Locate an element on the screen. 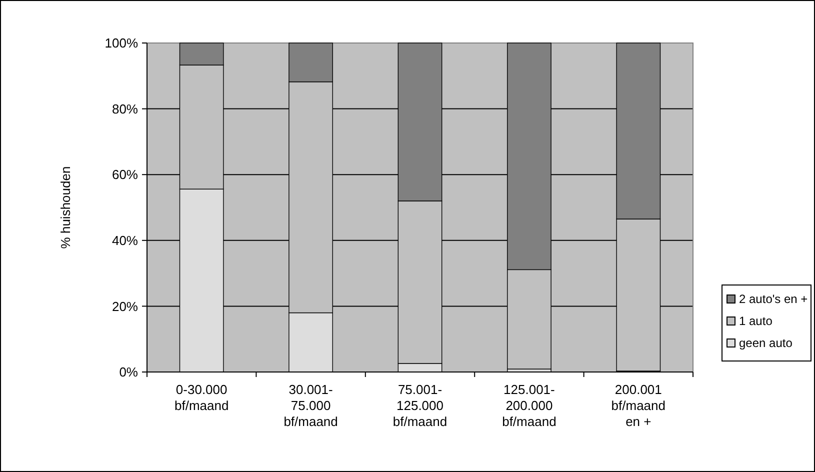 The height and width of the screenshot is (472, 815). y-tick-label: 40% is located at coordinates (125, 240).